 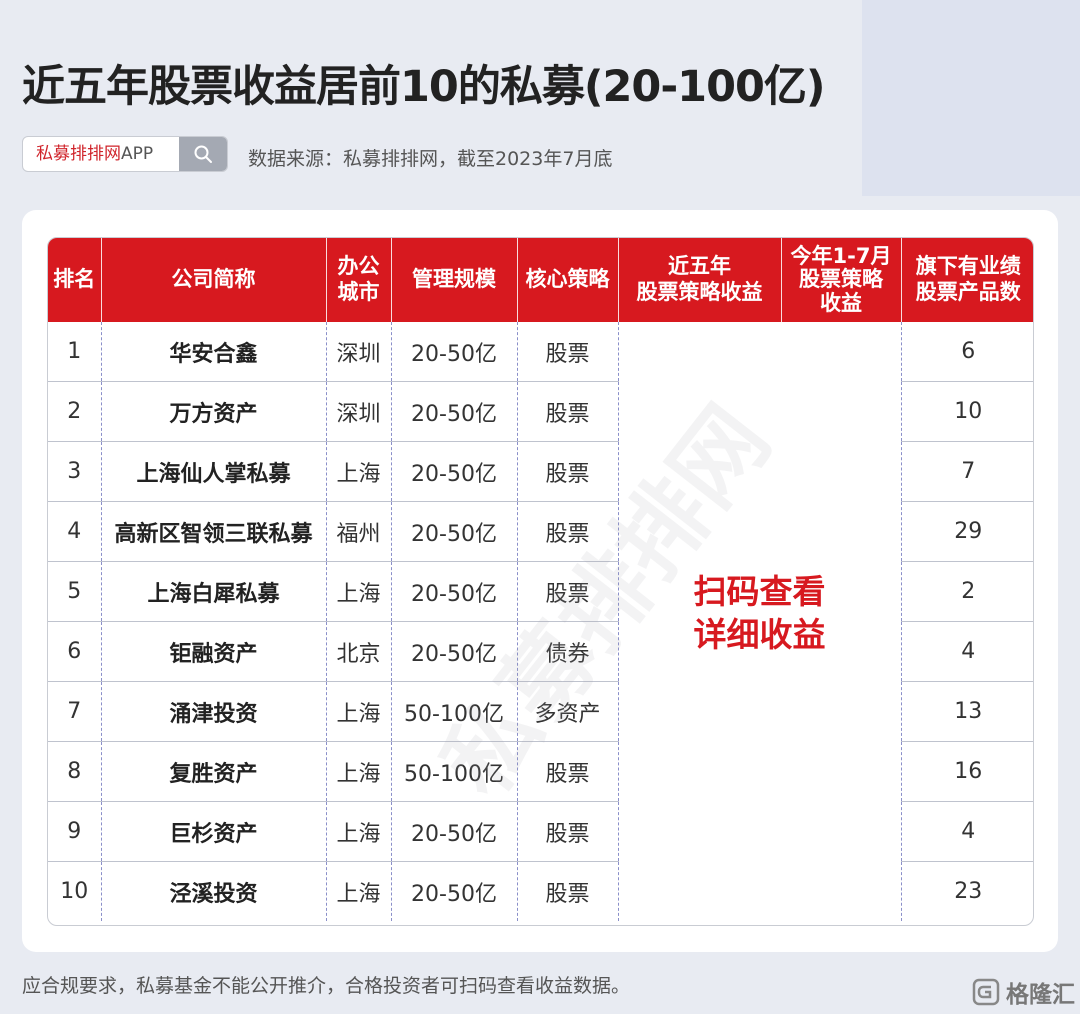 What do you see at coordinates (75, 531) in the screenshot?
I see `rank-cell: 4` at bounding box center [75, 531].